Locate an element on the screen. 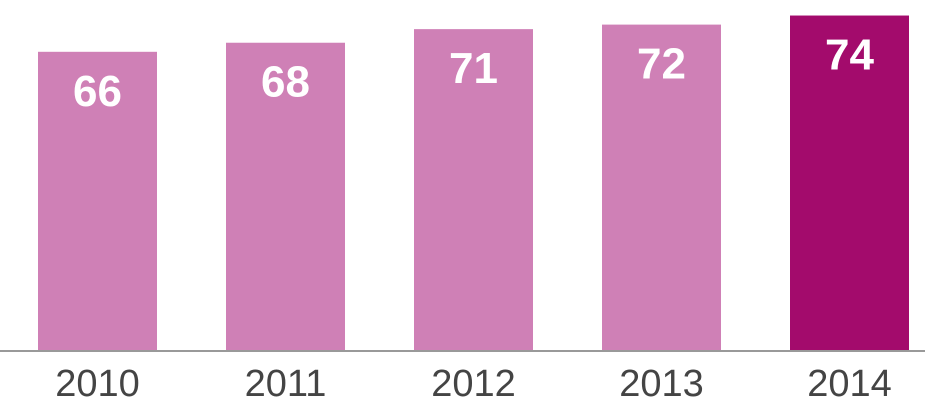 This screenshot has width=925, height=401. bar-2011 is located at coordinates (285, 196).